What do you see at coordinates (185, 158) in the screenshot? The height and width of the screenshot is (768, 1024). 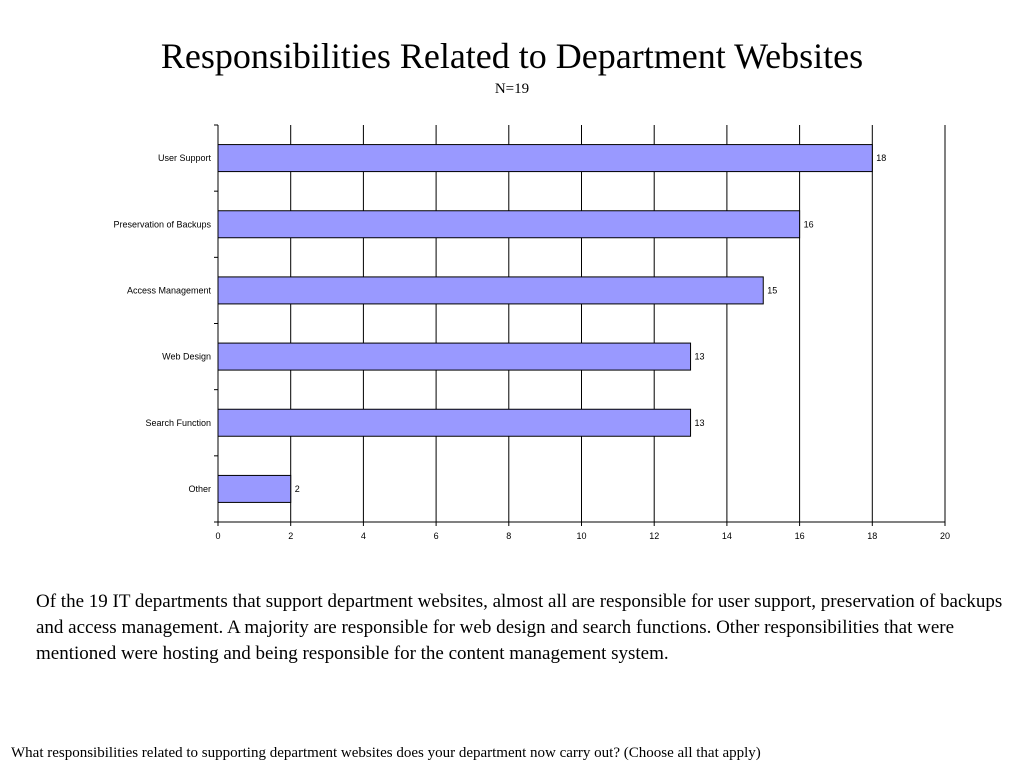 I see `category-label-user-support: User Support` at bounding box center [185, 158].